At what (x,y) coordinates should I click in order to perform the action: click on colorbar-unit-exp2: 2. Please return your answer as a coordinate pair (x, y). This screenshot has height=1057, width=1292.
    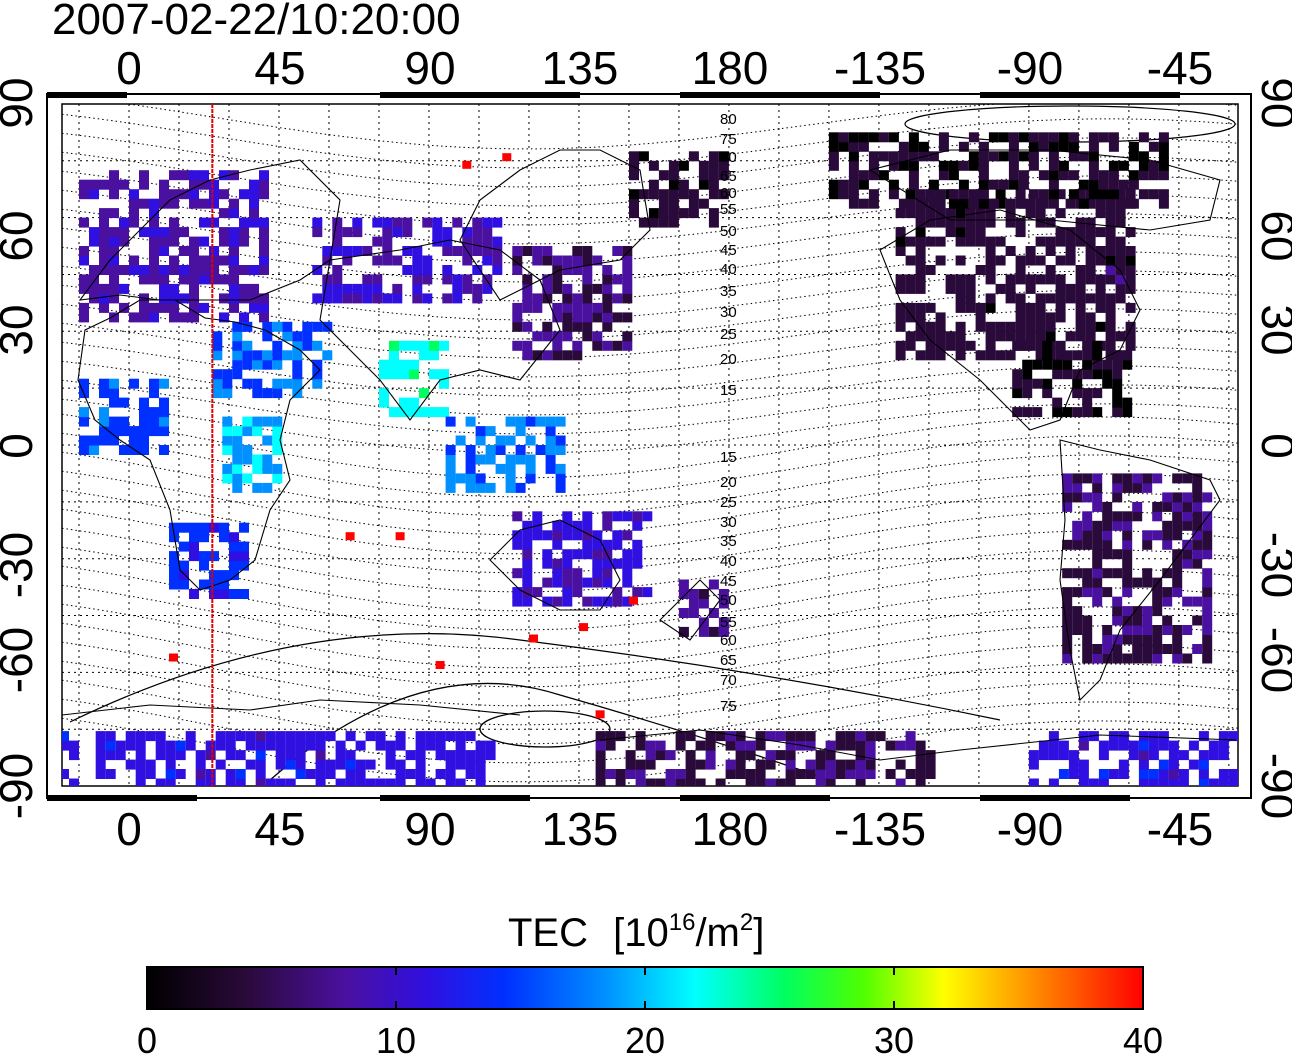
    Looking at the image, I should click on (746, 922).